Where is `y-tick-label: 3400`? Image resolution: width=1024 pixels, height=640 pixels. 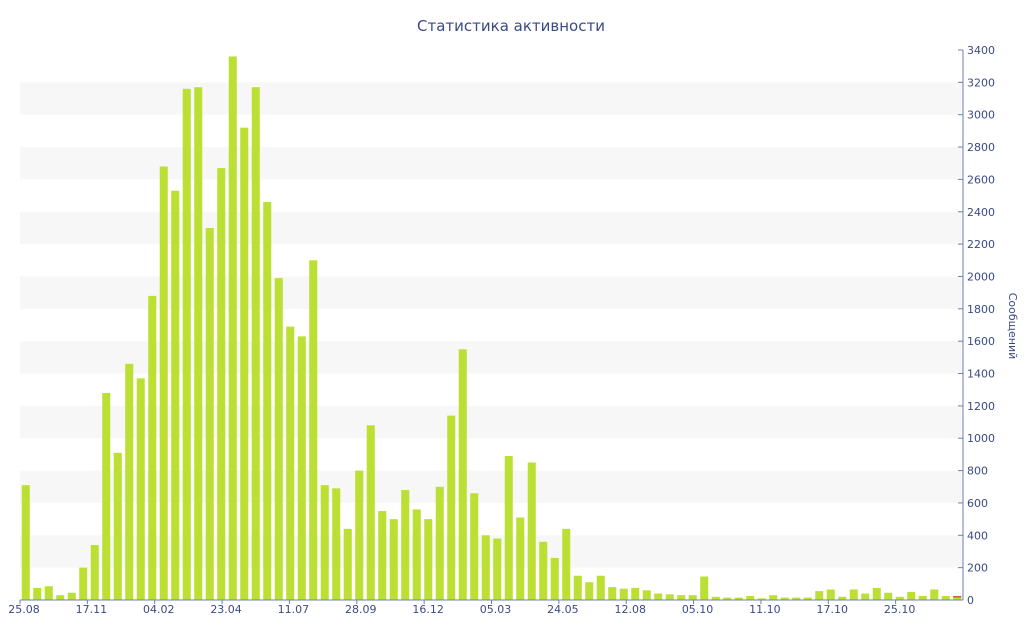
y-tick-label: 3400 is located at coordinates (981, 50).